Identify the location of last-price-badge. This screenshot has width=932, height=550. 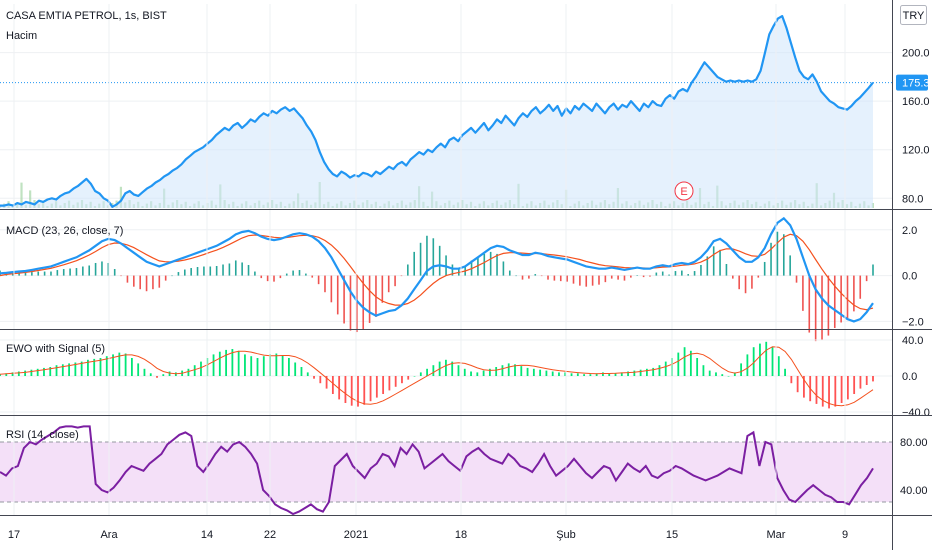
(912, 82).